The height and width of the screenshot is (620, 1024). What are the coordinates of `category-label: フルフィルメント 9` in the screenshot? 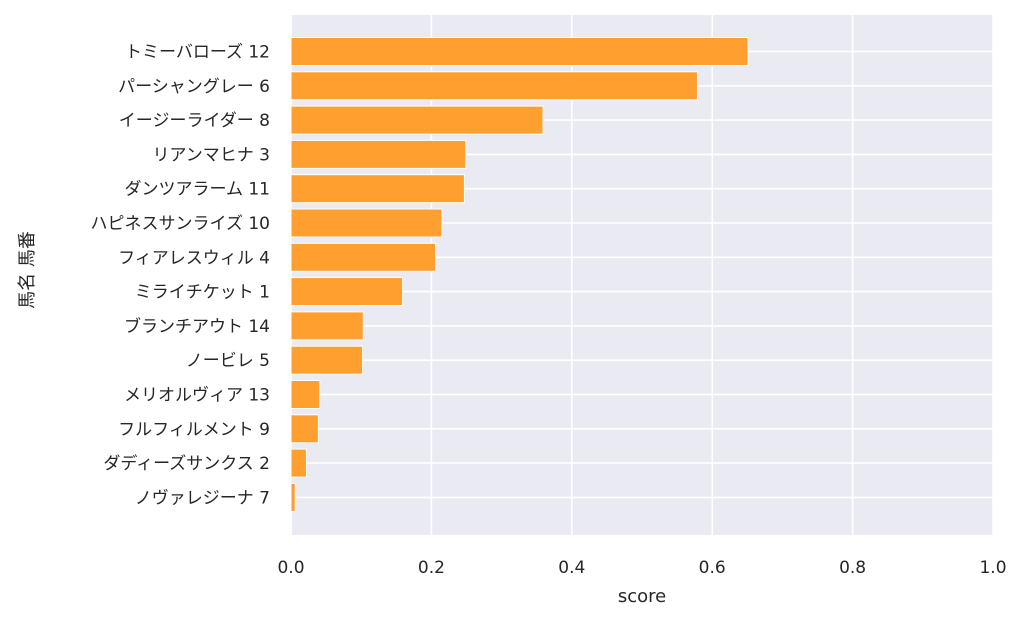 It's located at (194, 430).